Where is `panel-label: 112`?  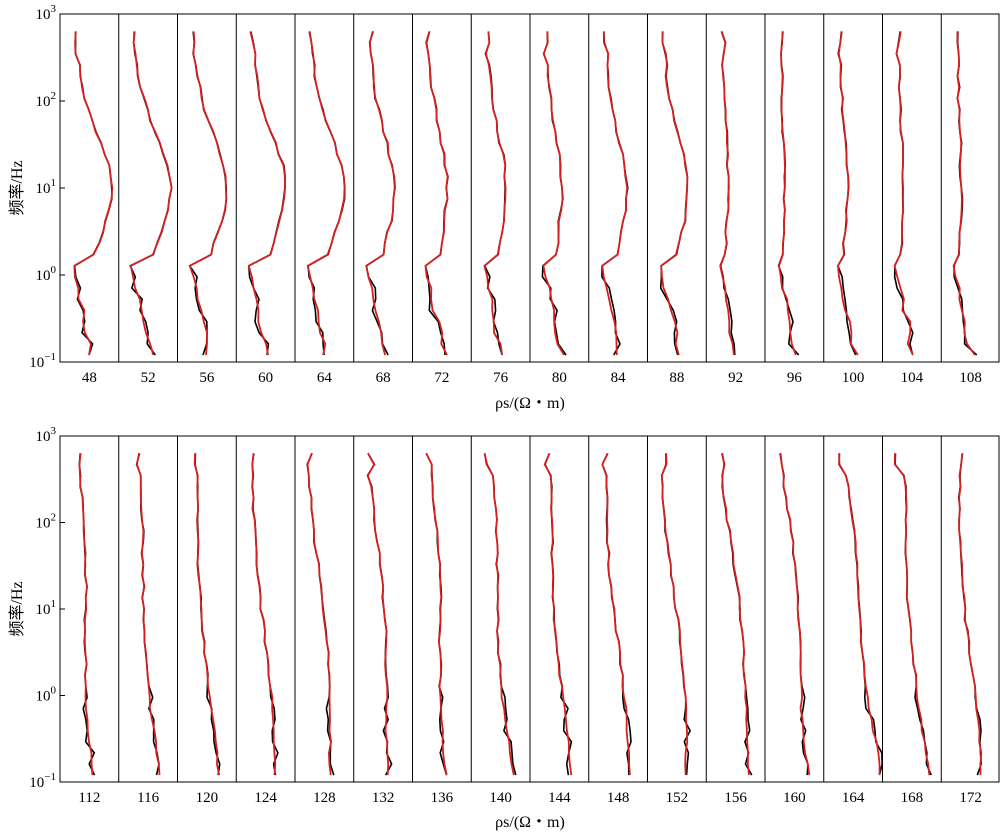 panel-label: 112 is located at coordinates (89, 798).